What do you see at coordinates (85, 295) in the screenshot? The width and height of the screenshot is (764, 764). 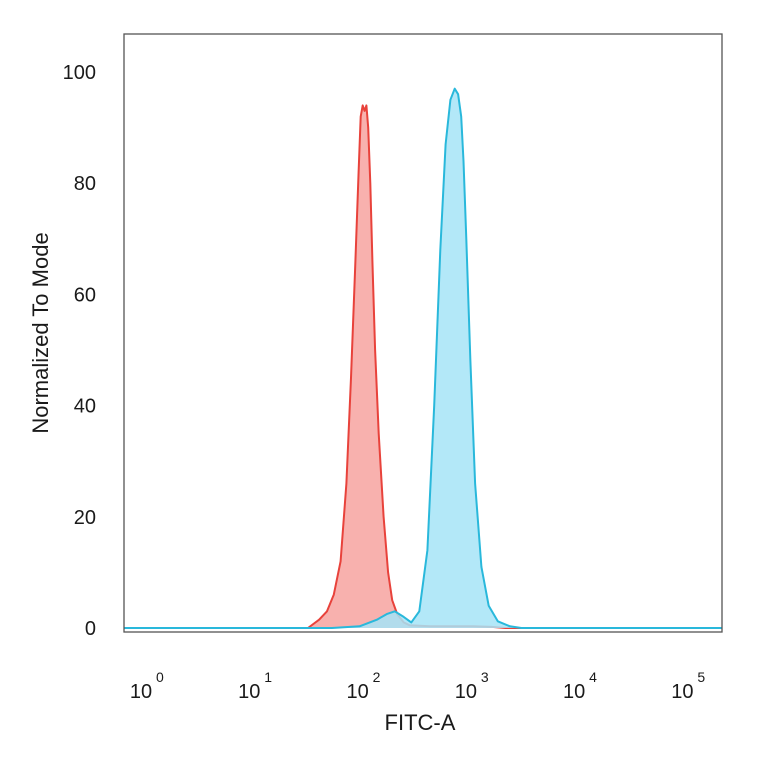 I see `y-tick-label: 60` at bounding box center [85, 295].